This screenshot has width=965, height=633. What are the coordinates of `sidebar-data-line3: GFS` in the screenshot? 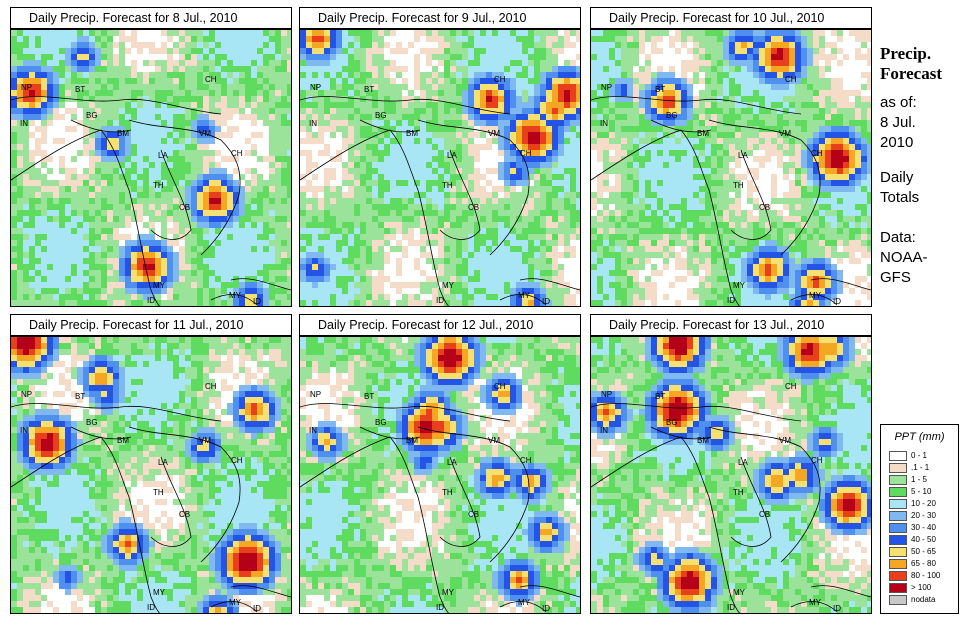 It's located at (895, 277).